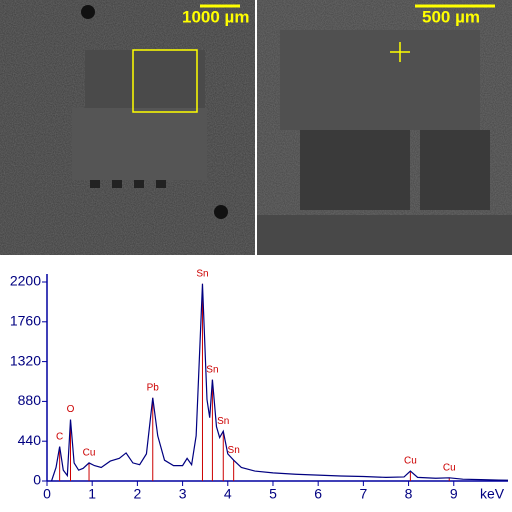  Describe the element at coordinates (30, 440) in the screenshot. I see `y-tick-label: 440` at that location.